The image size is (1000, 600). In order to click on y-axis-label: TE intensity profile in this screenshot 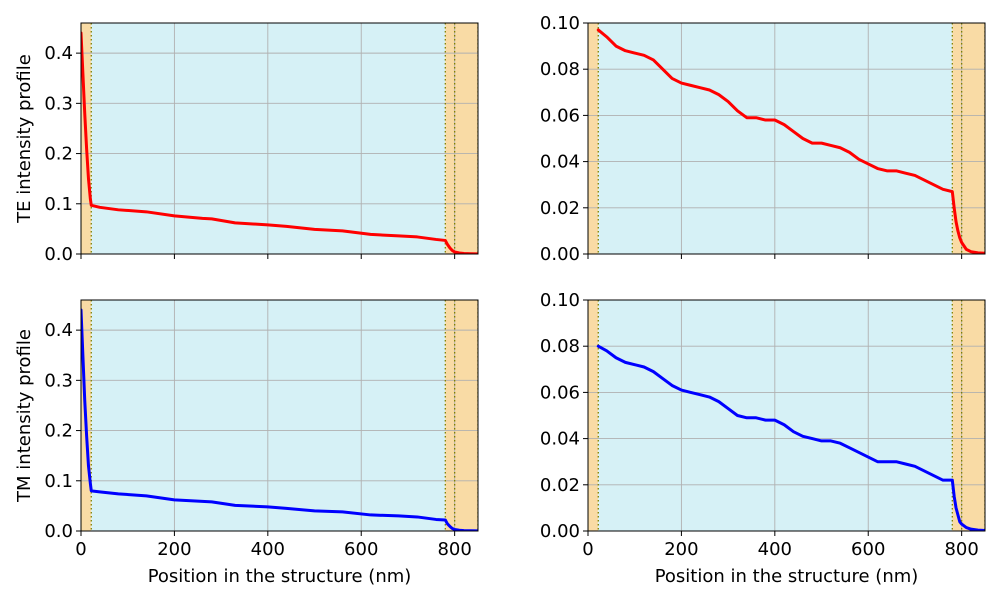, I will do `click(24, 139)`.